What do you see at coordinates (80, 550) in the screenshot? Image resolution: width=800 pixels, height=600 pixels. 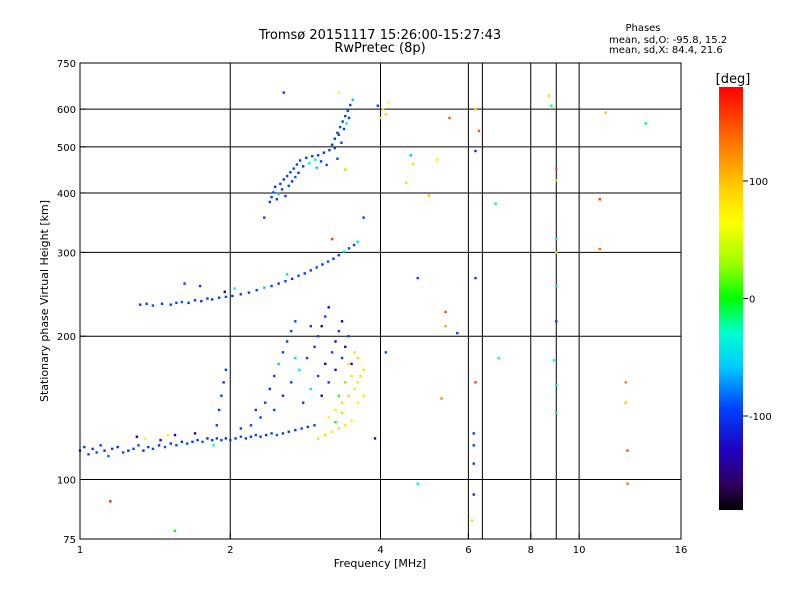 I see `x-tick-label: 1` at bounding box center [80, 550].